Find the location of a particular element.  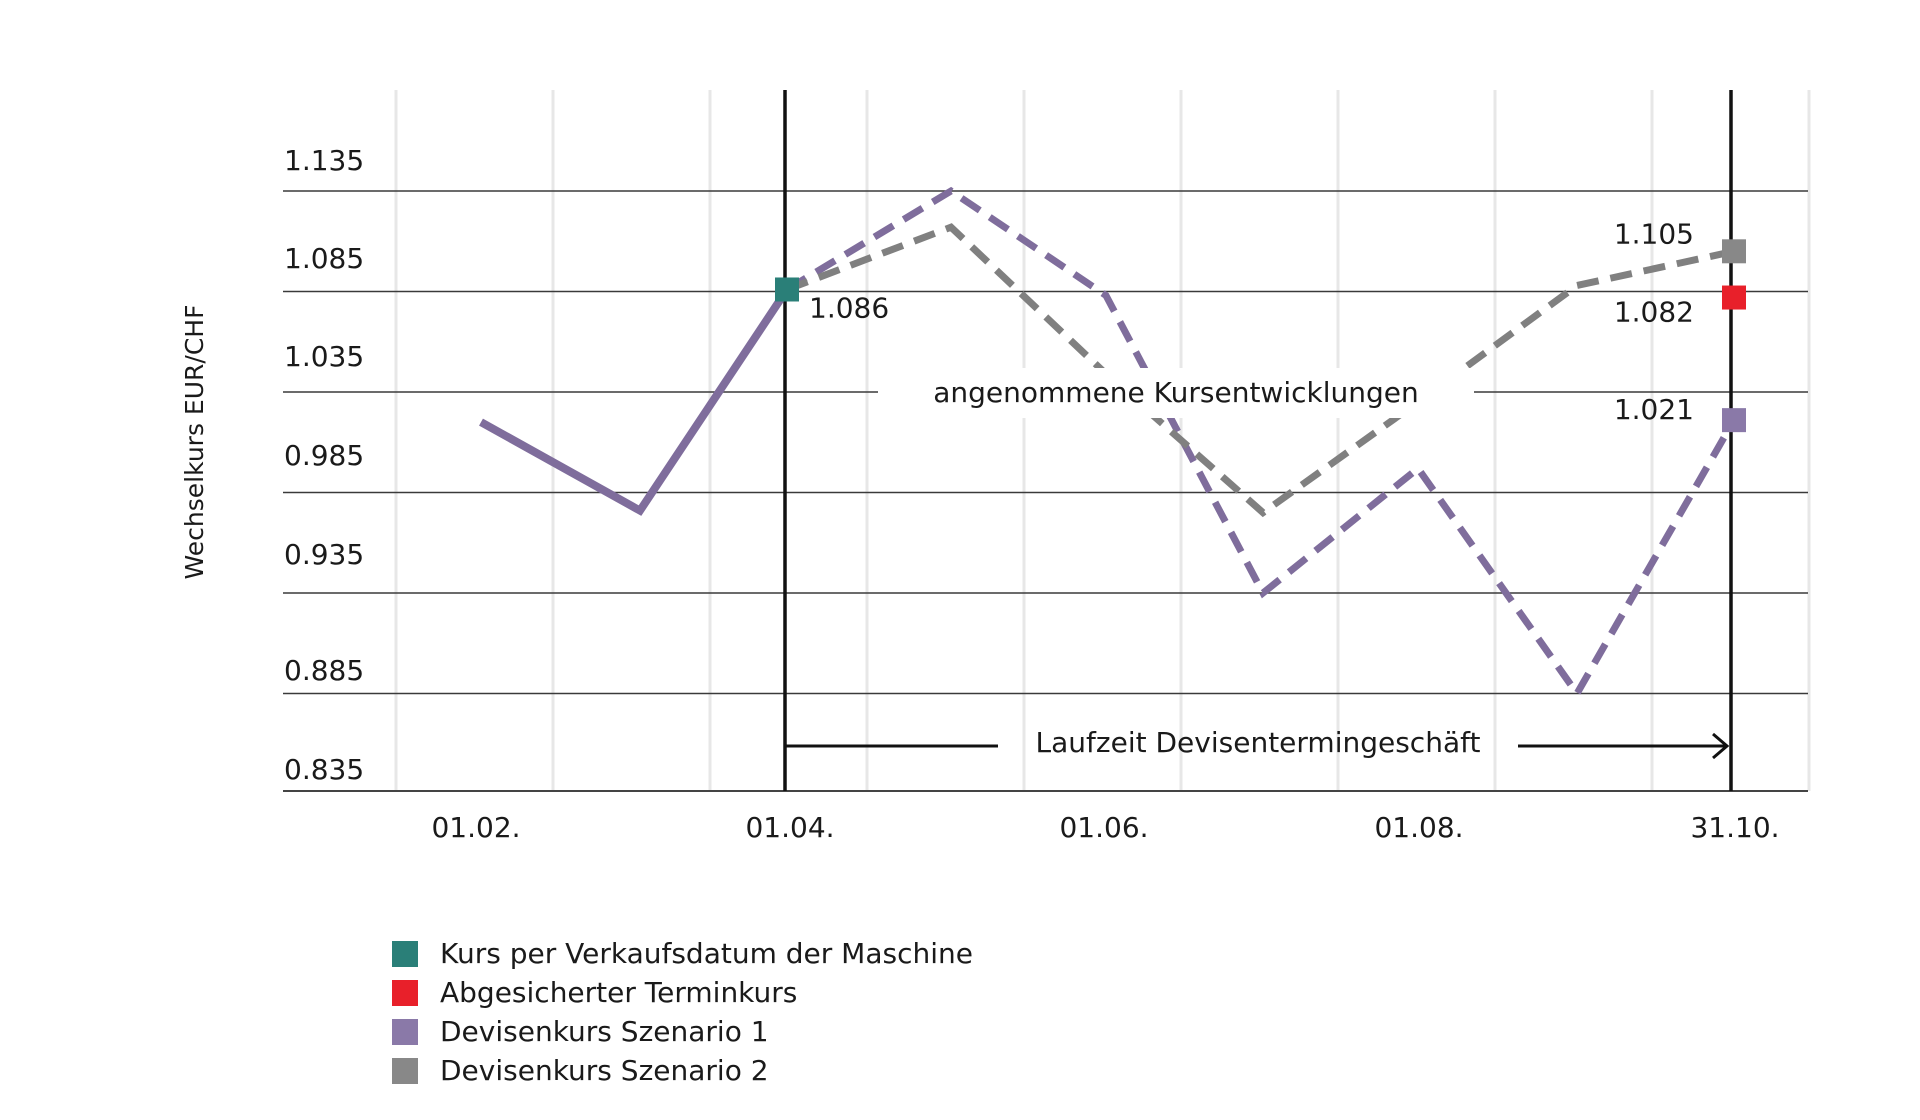

legend-item: Devisenkurs Szenario 2 is located at coordinates (682, 1070).